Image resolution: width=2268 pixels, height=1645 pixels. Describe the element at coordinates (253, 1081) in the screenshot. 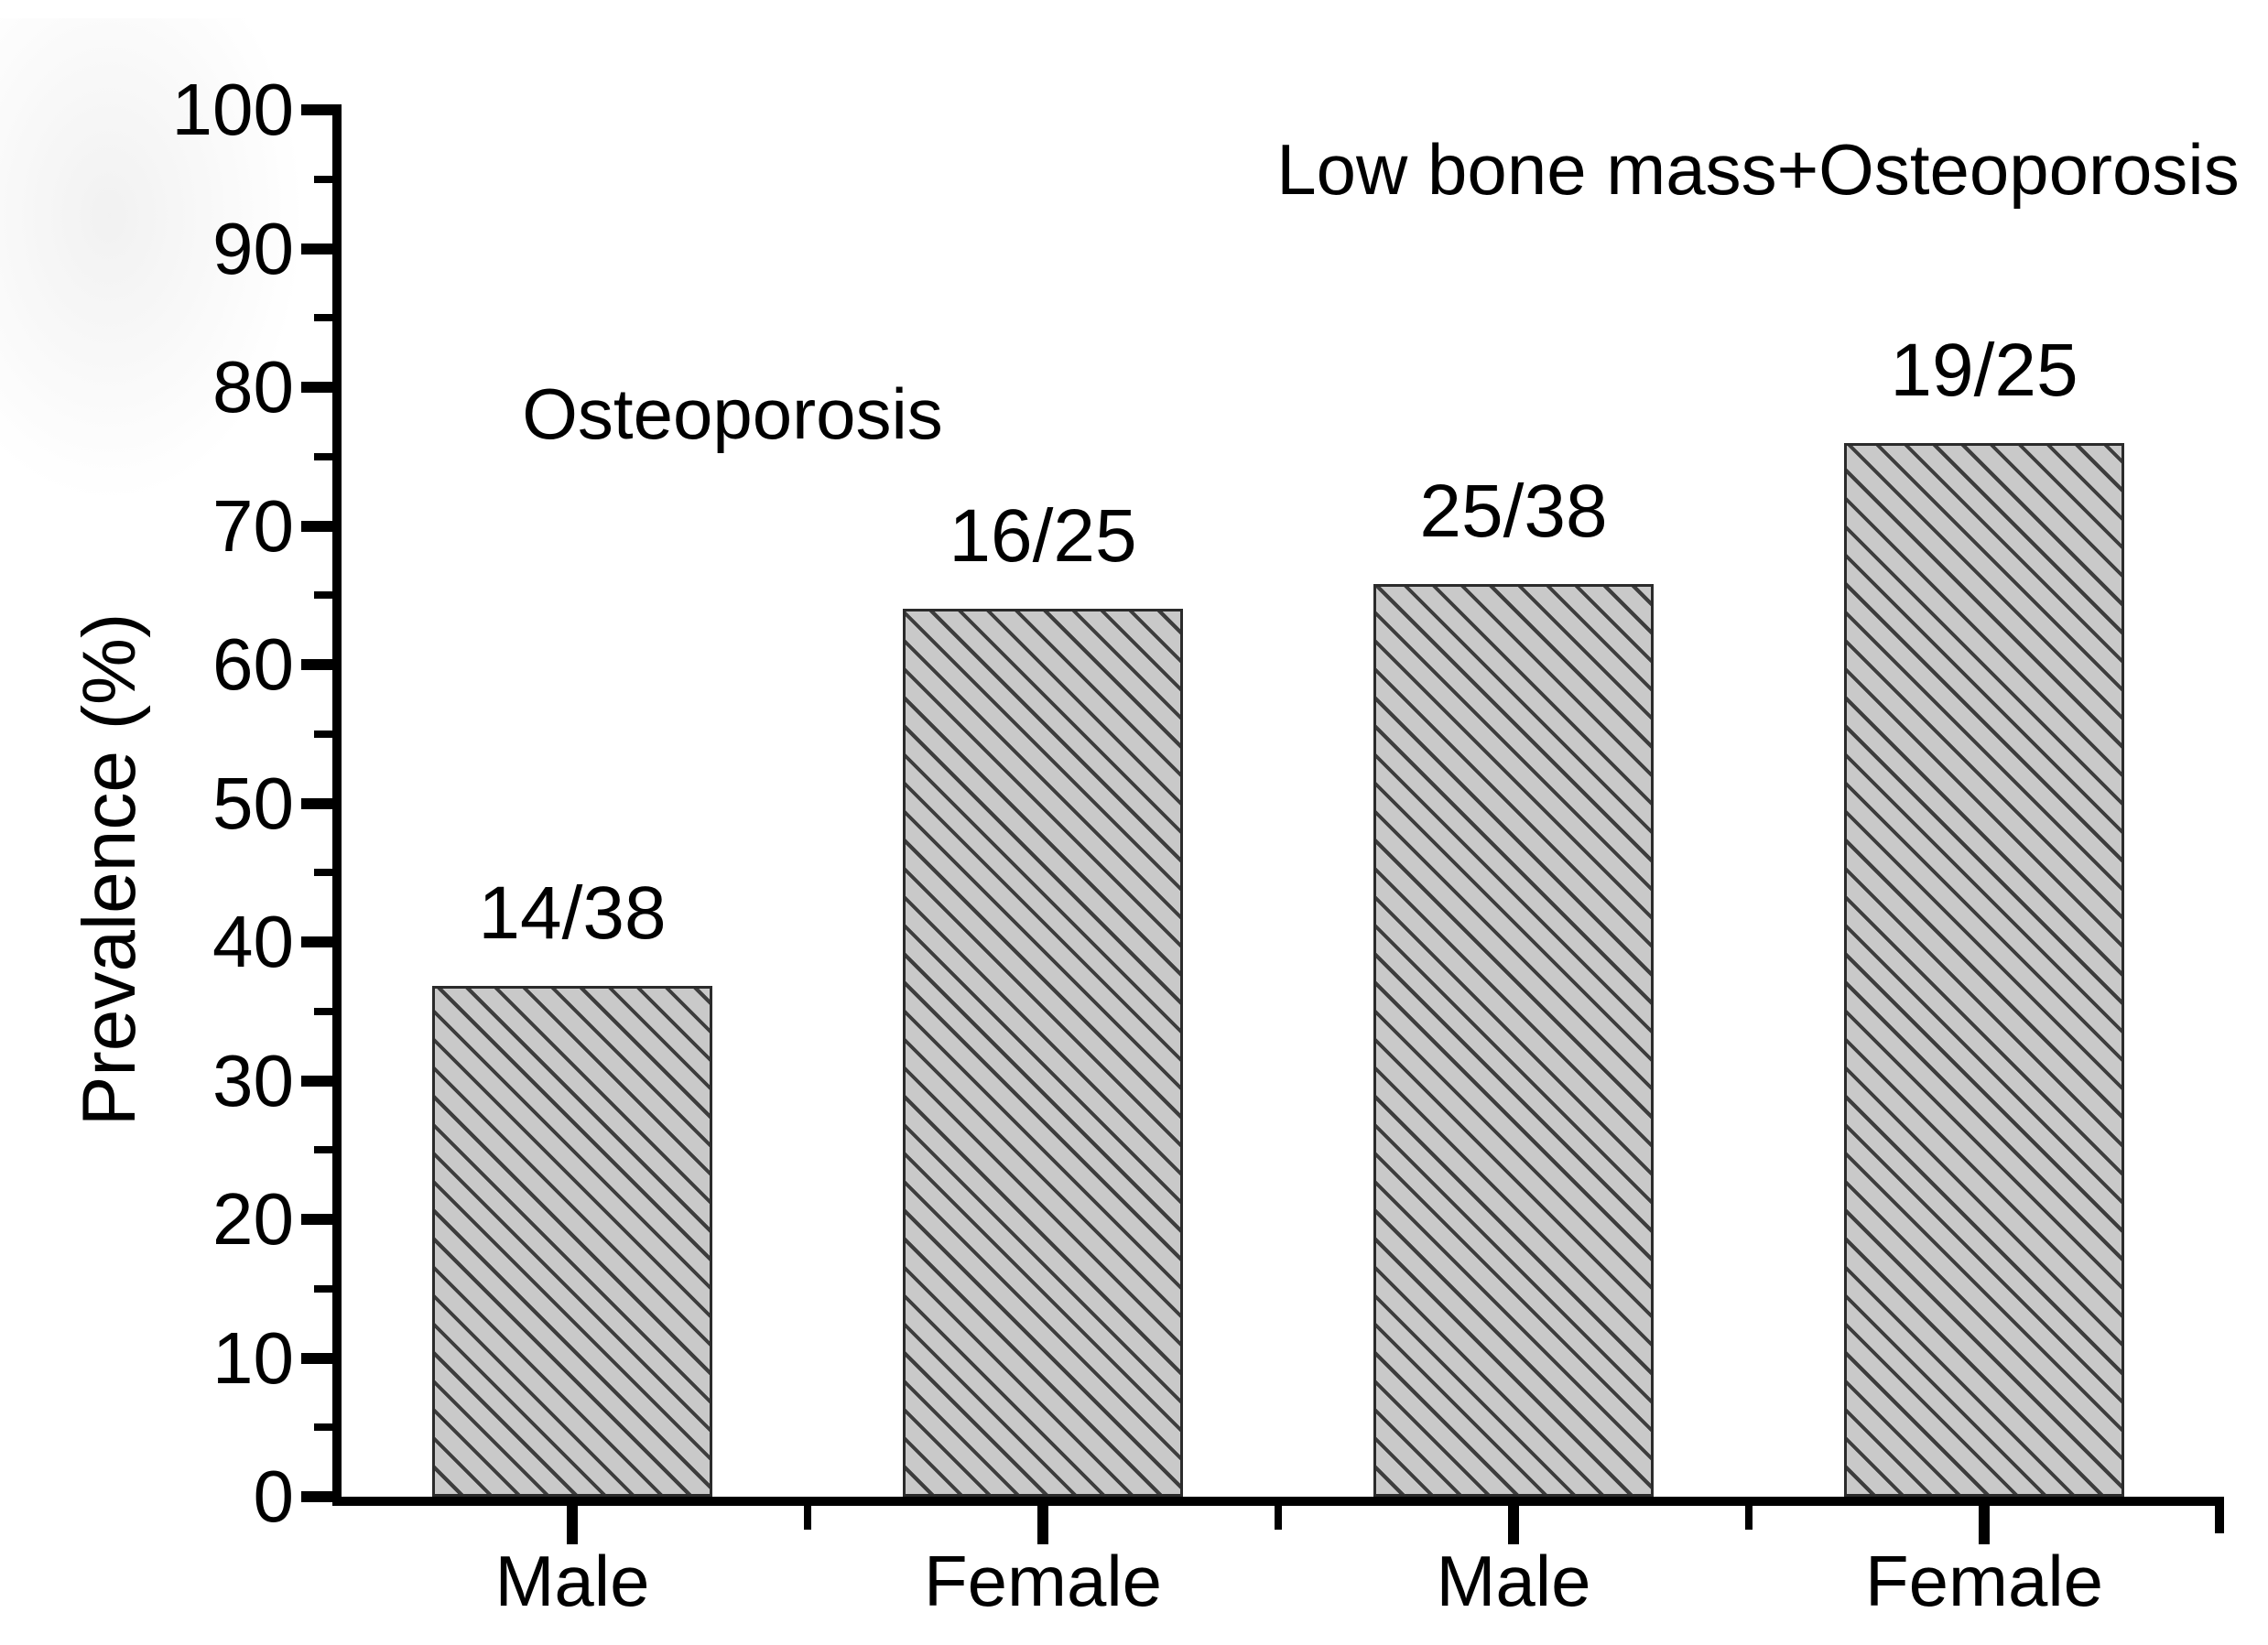

I see `y-axis-tick-label: 30` at that location.